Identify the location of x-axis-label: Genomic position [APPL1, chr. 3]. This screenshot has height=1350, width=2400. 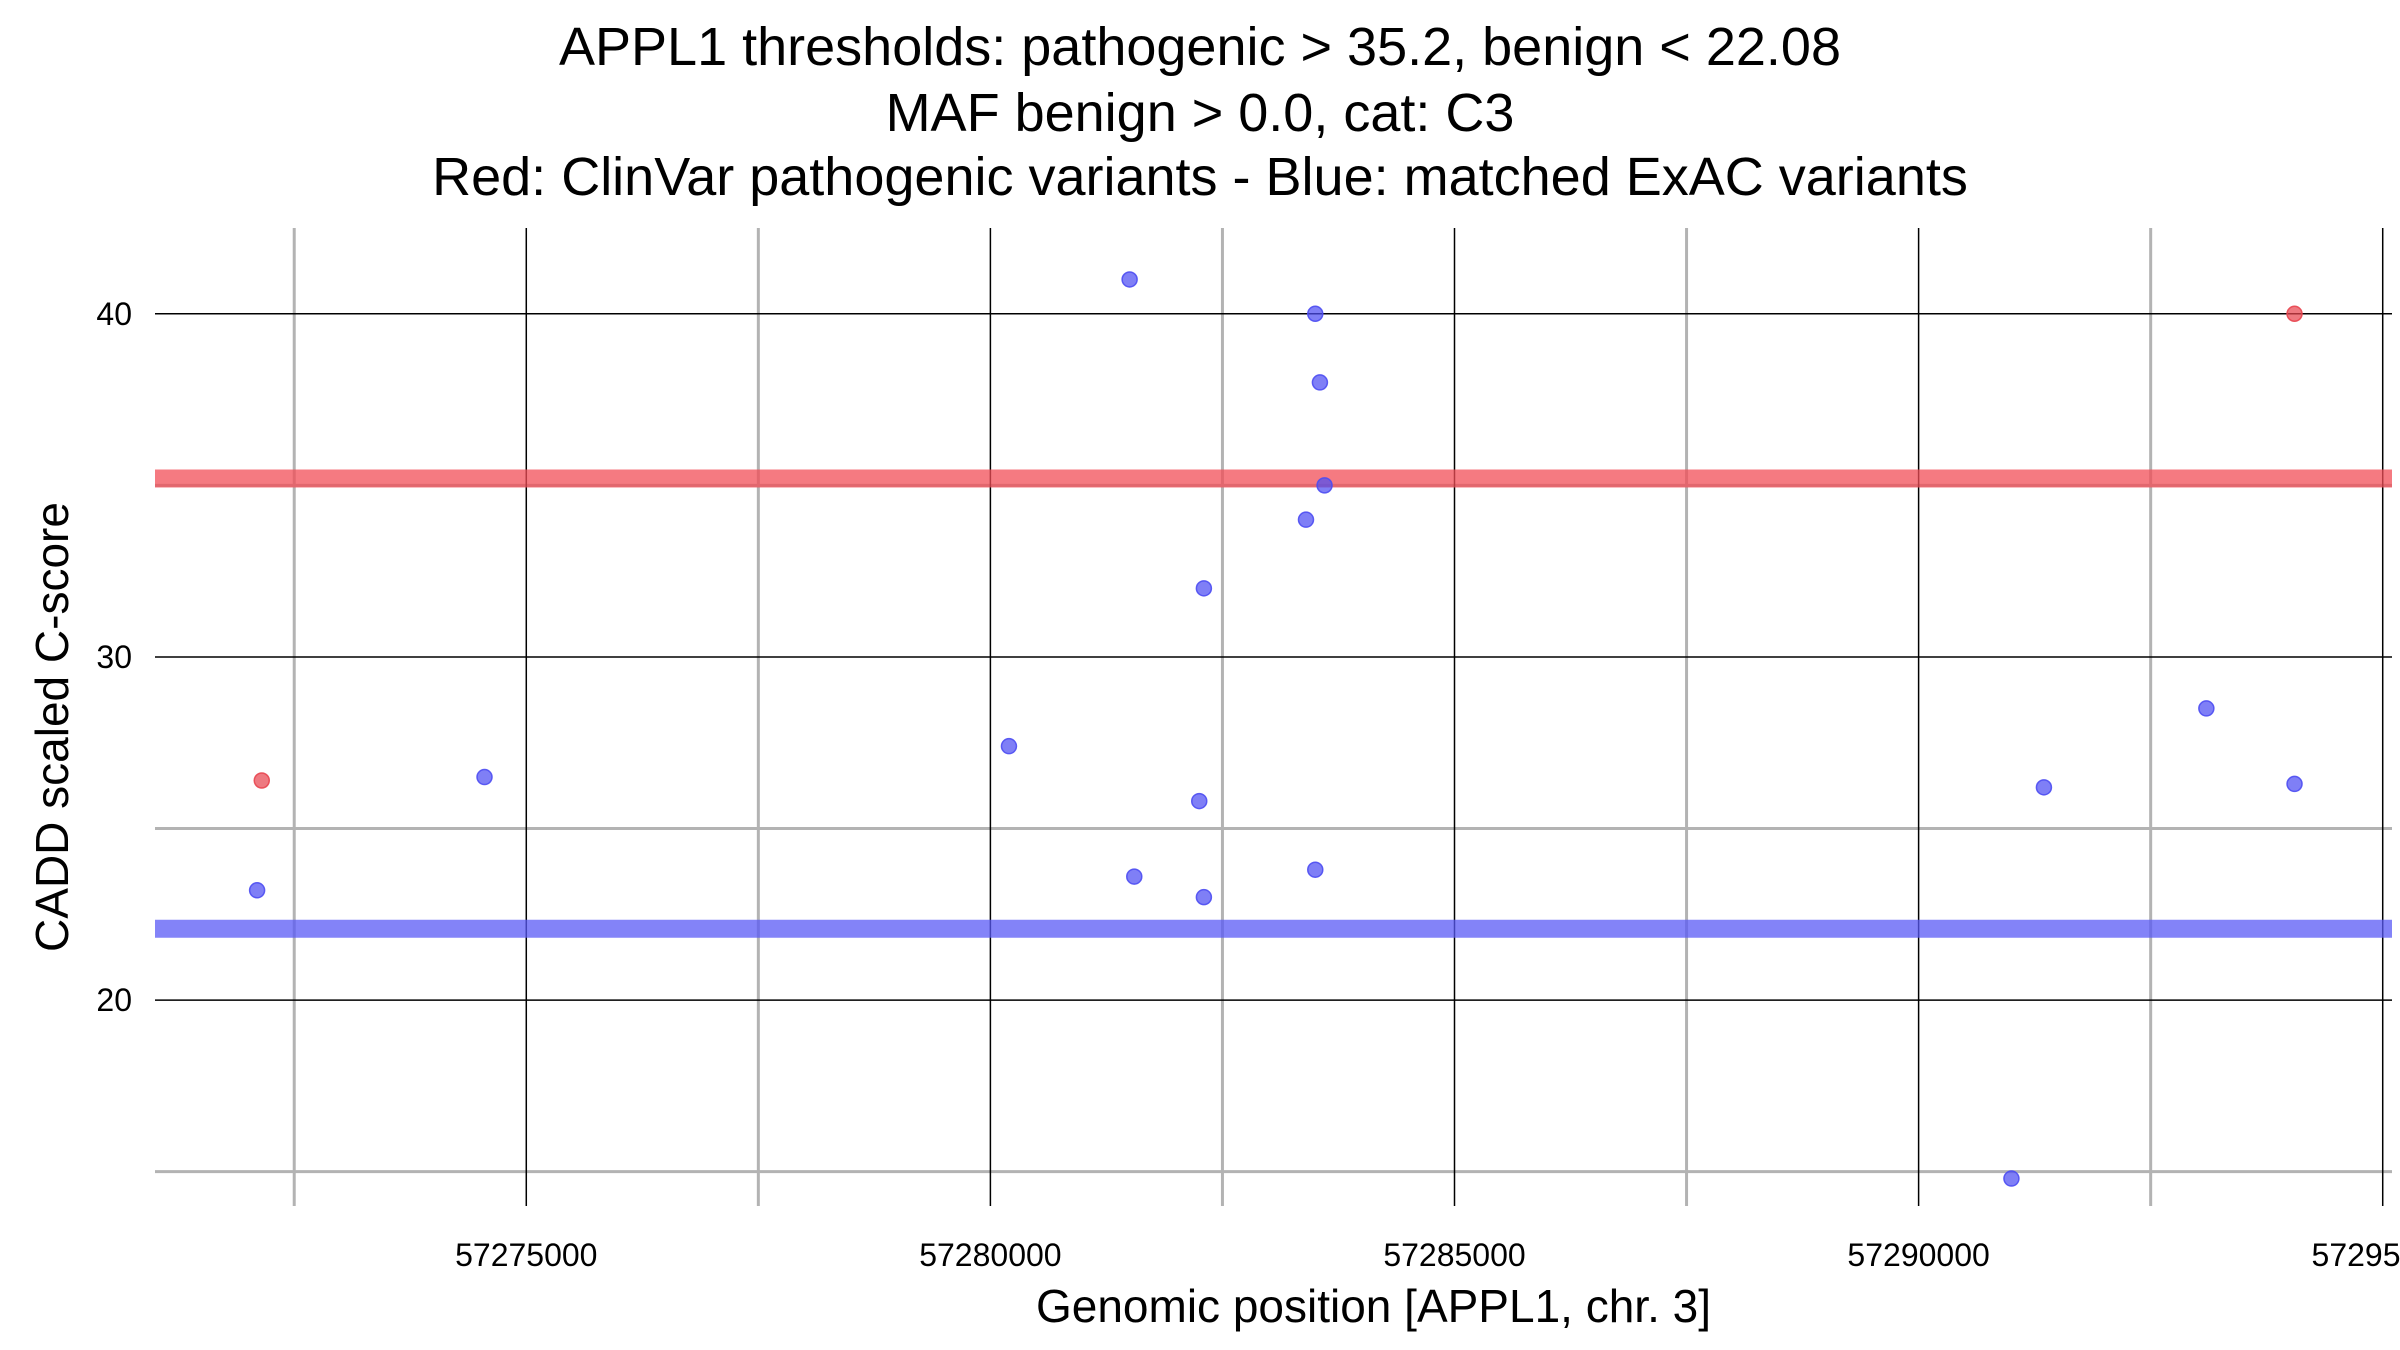
(1373, 1306).